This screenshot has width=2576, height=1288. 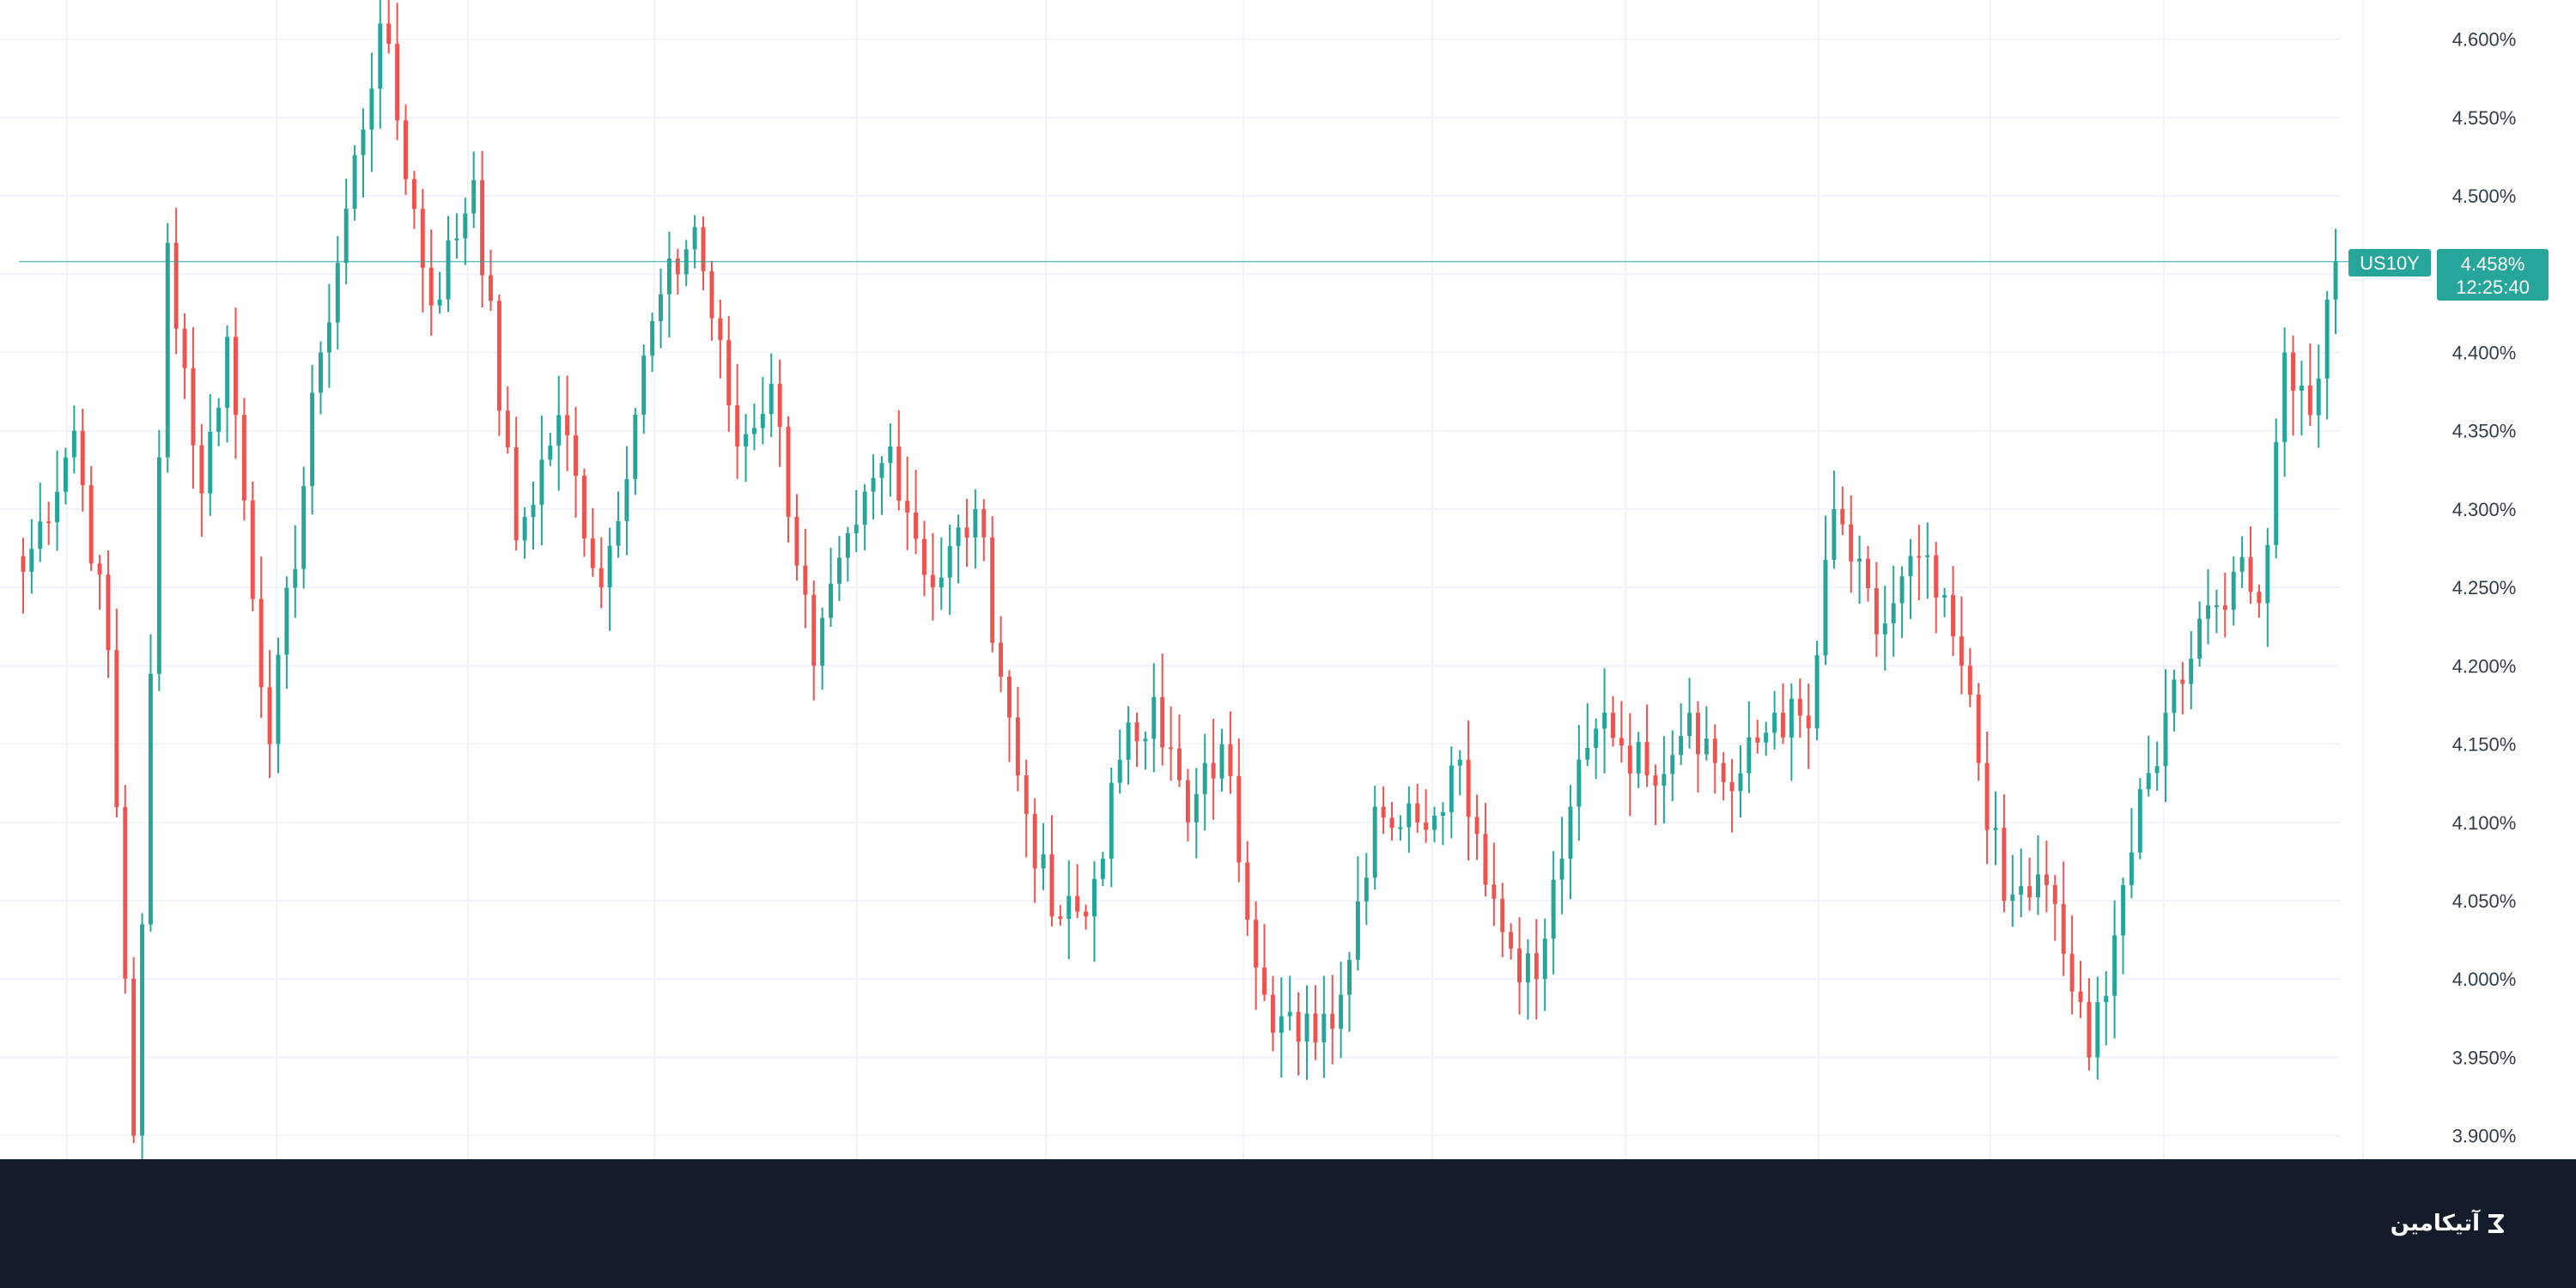 I want to click on y-tick-label: 3.950%, so click(x=2485, y=1057).